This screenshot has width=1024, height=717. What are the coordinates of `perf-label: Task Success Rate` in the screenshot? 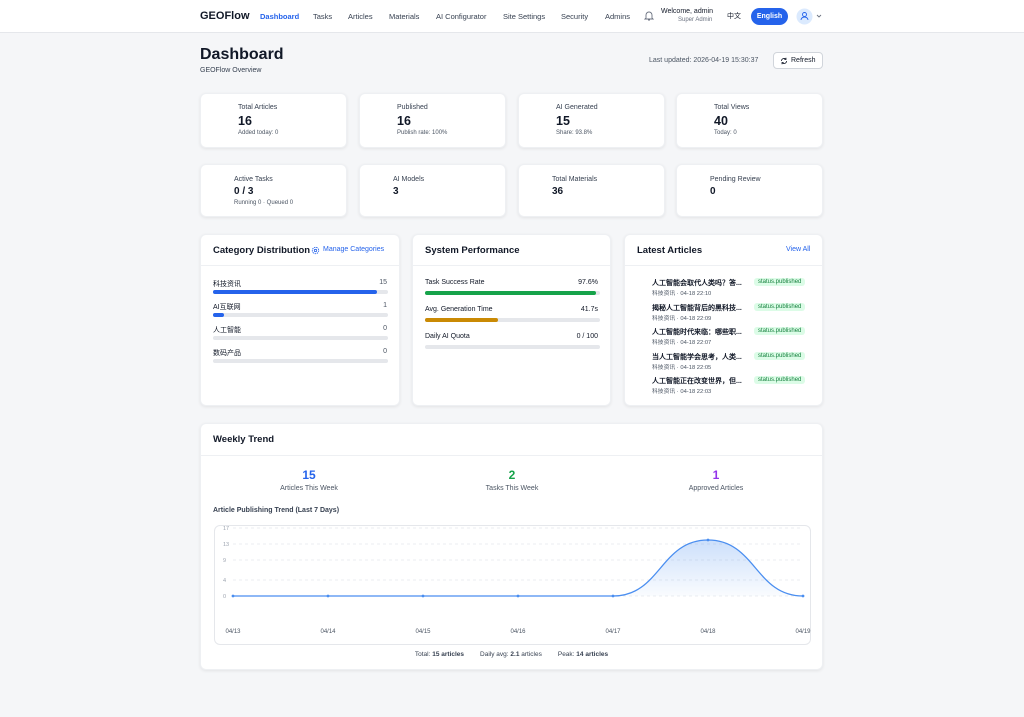 It's located at (455, 282).